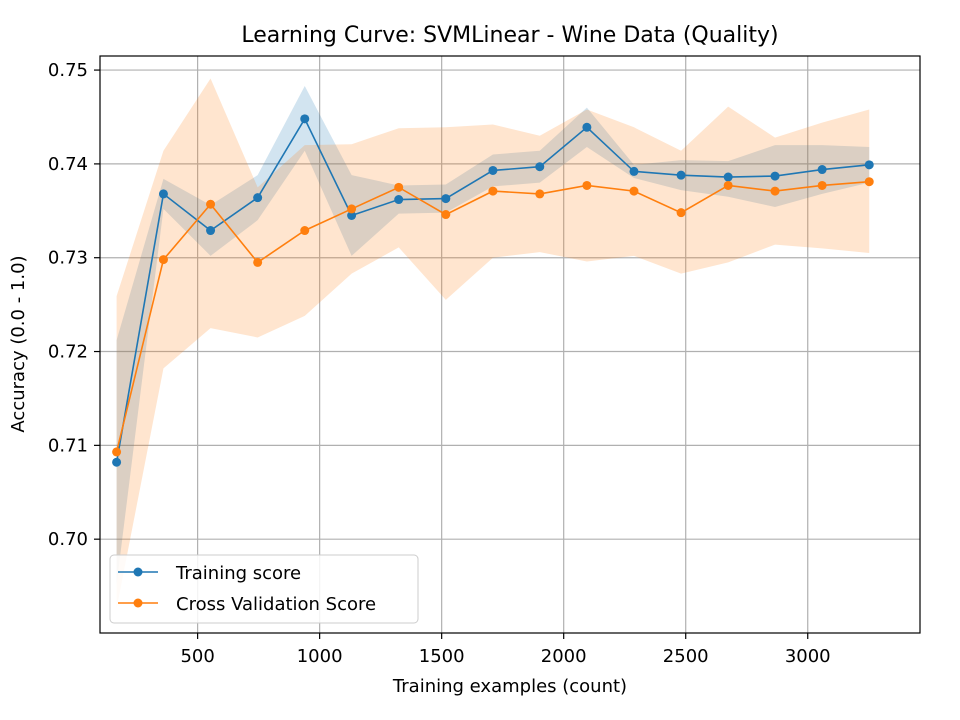 Image resolution: width=960 pixels, height=720 pixels. What do you see at coordinates (138, 603) in the screenshot?
I see `legend-cv-marker` at bounding box center [138, 603].